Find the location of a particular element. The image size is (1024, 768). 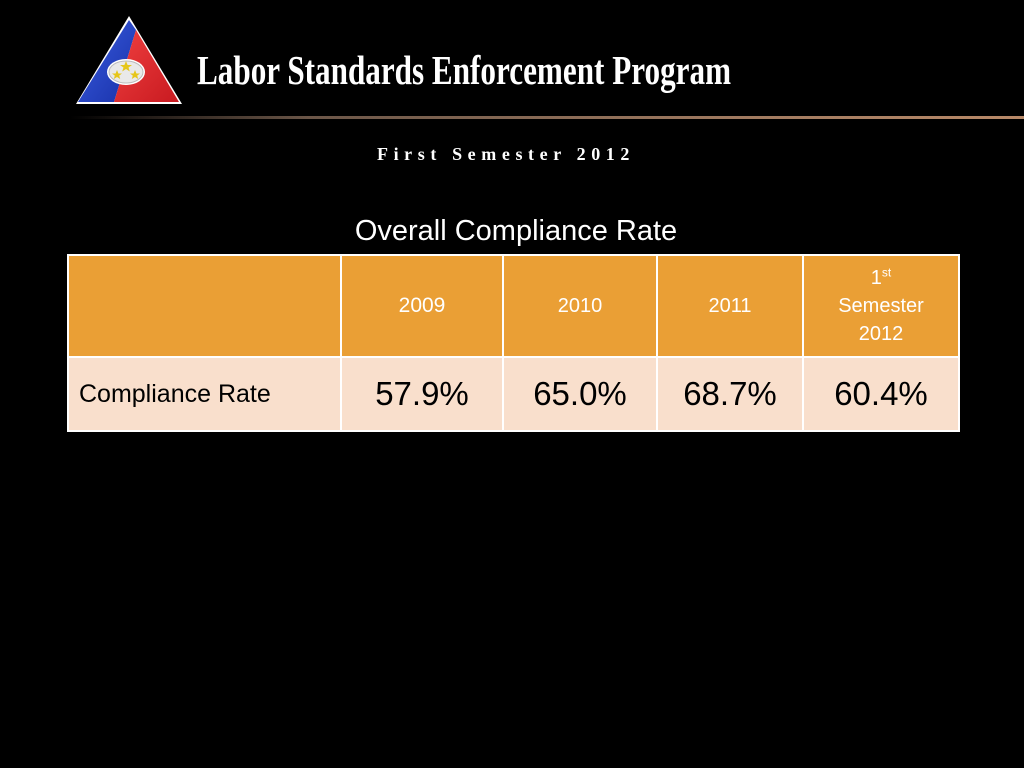

value-2009: 57.9% is located at coordinates (422, 394).